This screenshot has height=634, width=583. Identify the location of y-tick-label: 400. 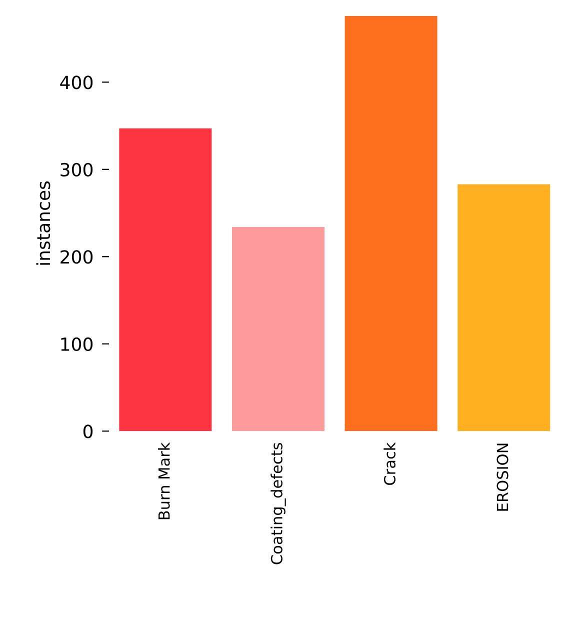
(76, 83).